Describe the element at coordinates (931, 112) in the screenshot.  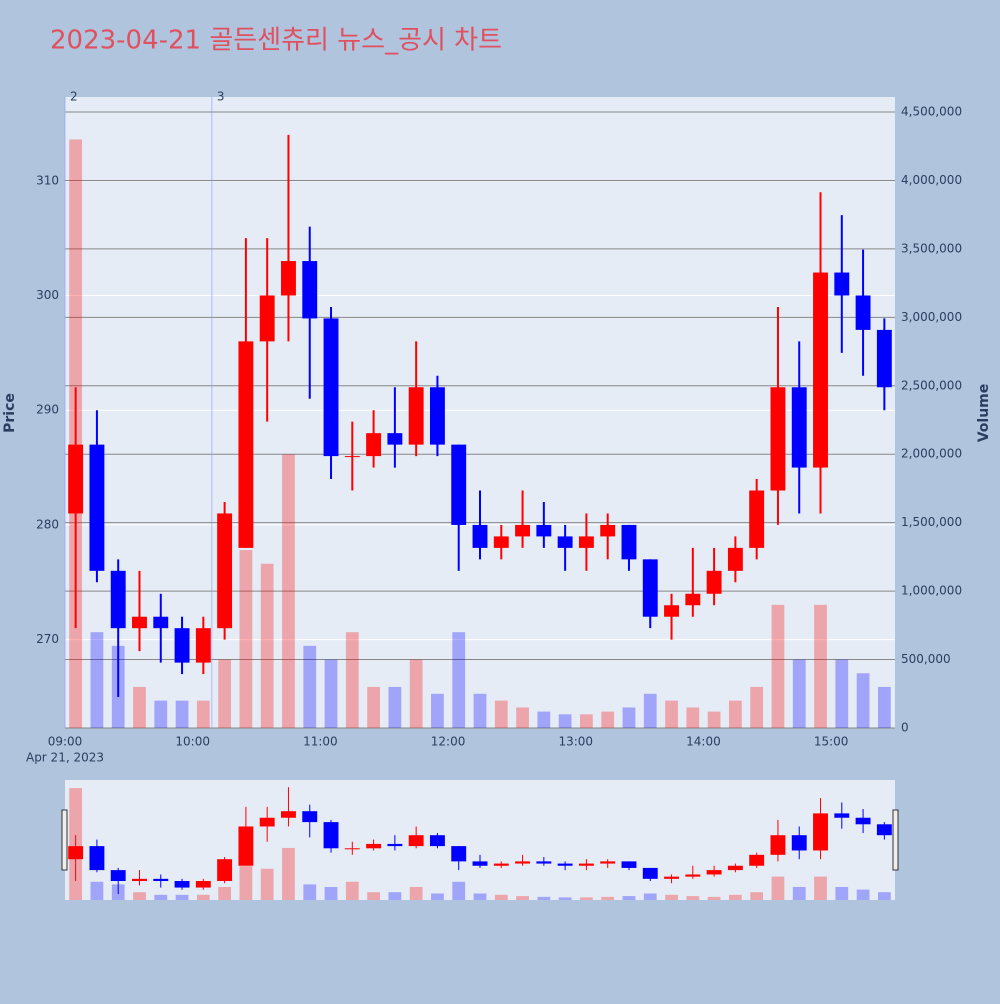
I see `y2-tick-label: 4,500,000` at that location.